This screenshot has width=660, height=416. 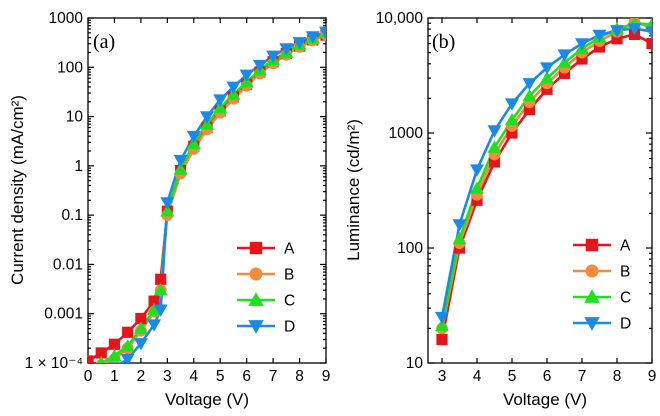 What do you see at coordinates (477, 376) in the screenshot?
I see `panel-b-x-tick-label: 4` at bounding box center [477, 376].